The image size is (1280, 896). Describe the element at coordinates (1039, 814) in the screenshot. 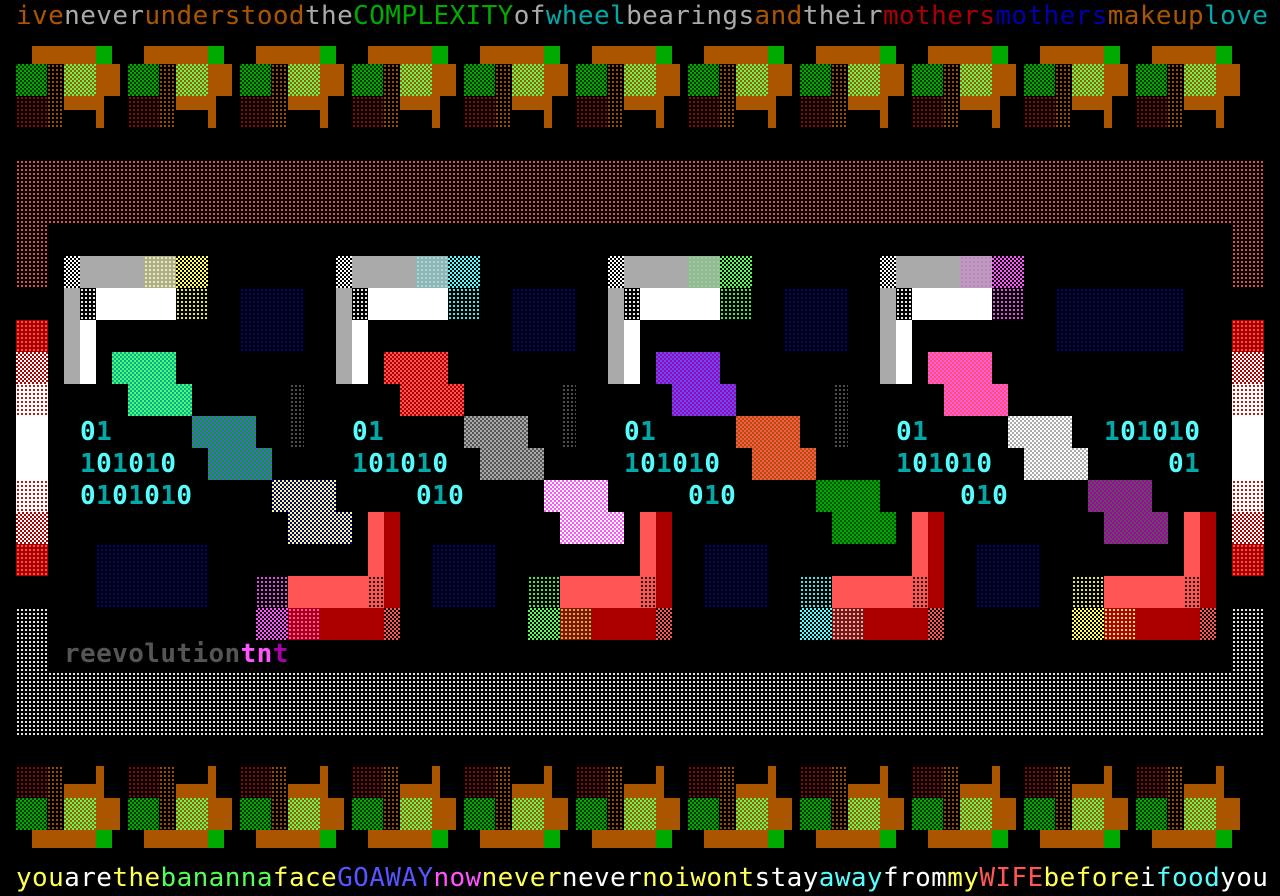

I see `bottom-bearing-dark-checker` at that location.